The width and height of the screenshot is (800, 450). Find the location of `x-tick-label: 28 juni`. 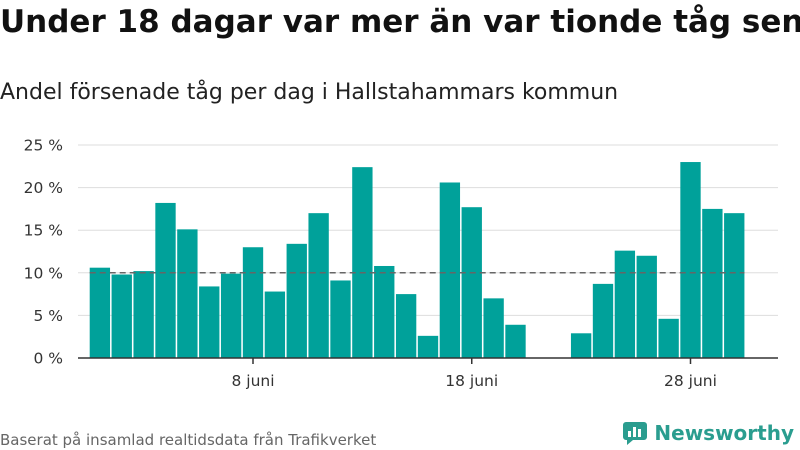

x-tick-label: 28 juni is located at coordinates (690, 381).